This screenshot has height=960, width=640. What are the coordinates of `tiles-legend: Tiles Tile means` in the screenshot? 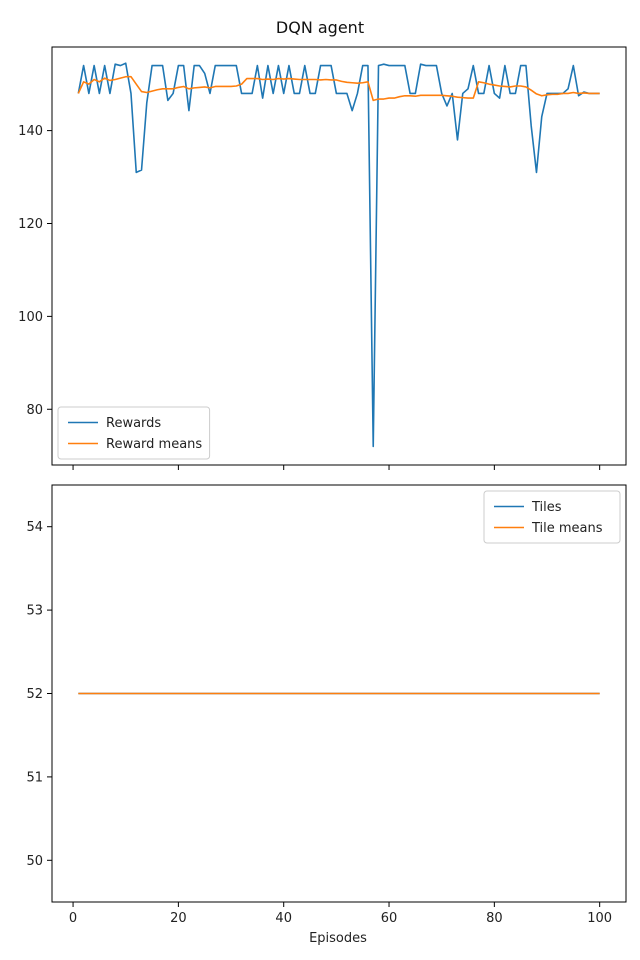 It's located at (552, 517).